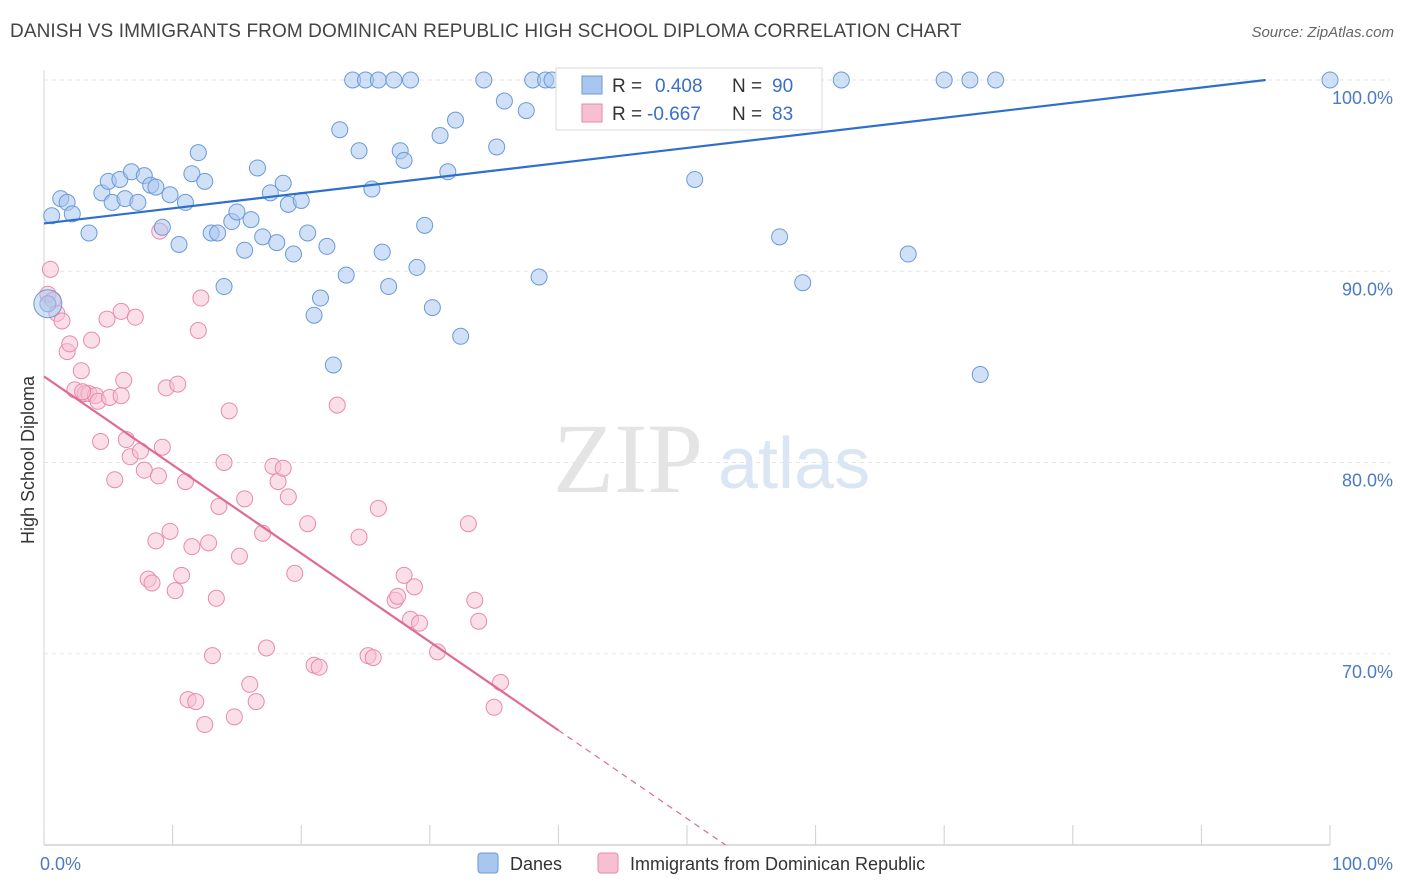 The width and height of the screenshot is (1406, 892). I want to click on stats-dom-swatch, so click(592, 113).